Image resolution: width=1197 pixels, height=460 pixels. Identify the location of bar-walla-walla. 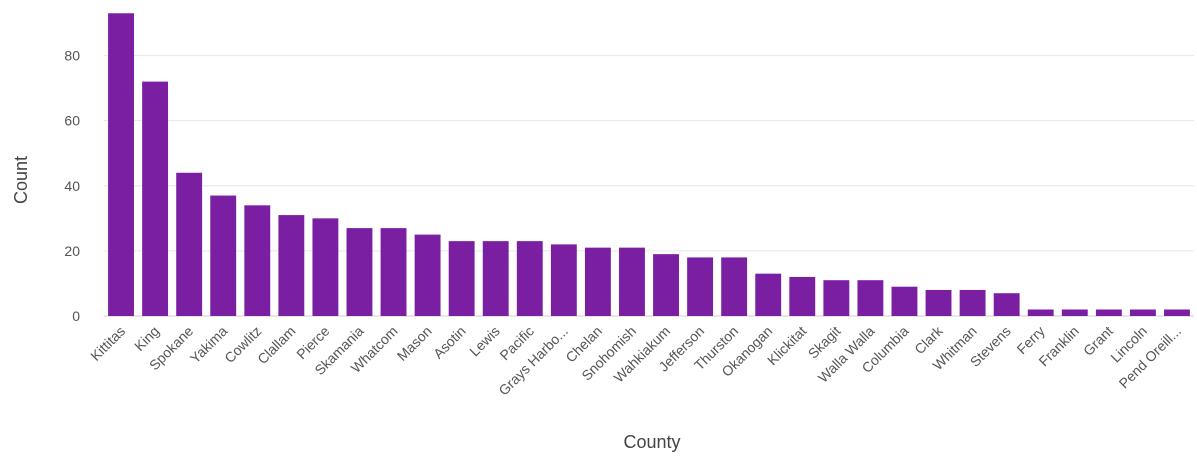
(870, 298).